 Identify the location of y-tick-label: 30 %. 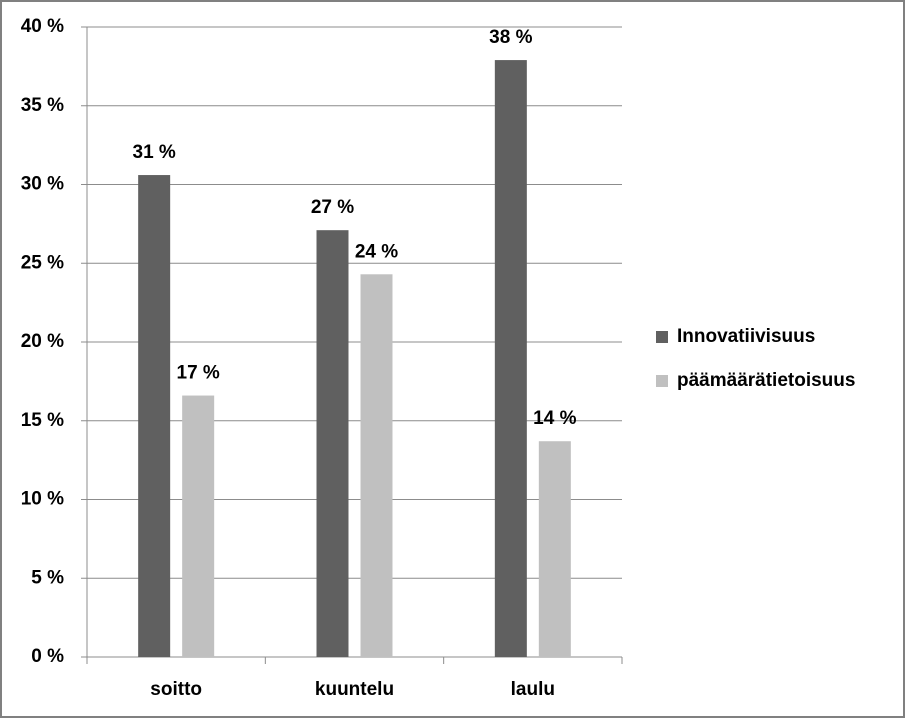
(42, 184).